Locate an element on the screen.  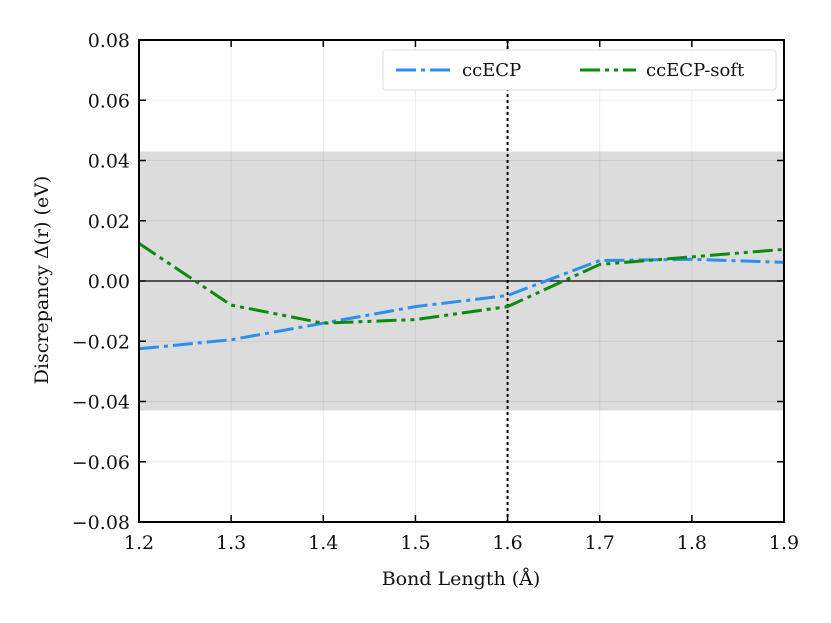
x-tick-labels: 1.2 1.3 1.4 1.5 1.6 1.7 1.8 1.9 is located at coordinates (461, 543).